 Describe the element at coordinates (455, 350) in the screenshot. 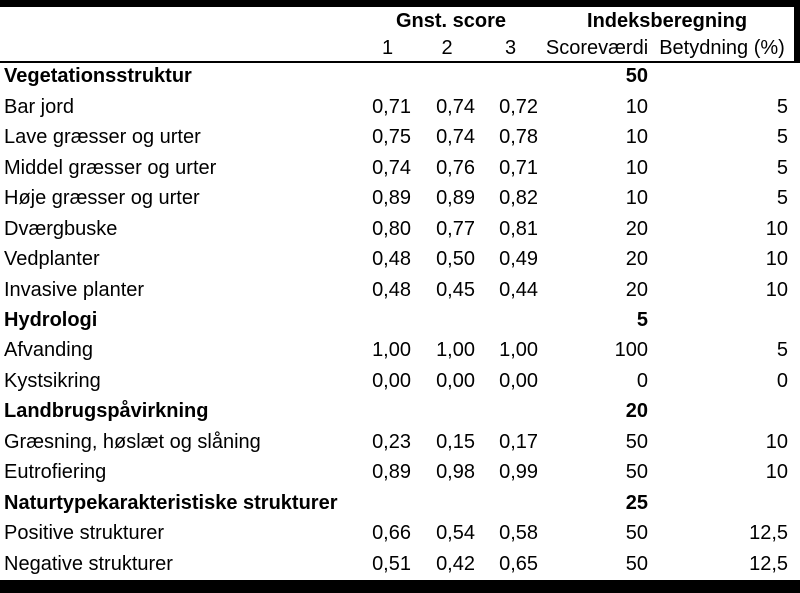

I see `cell-score-2: 1,00` at that location.